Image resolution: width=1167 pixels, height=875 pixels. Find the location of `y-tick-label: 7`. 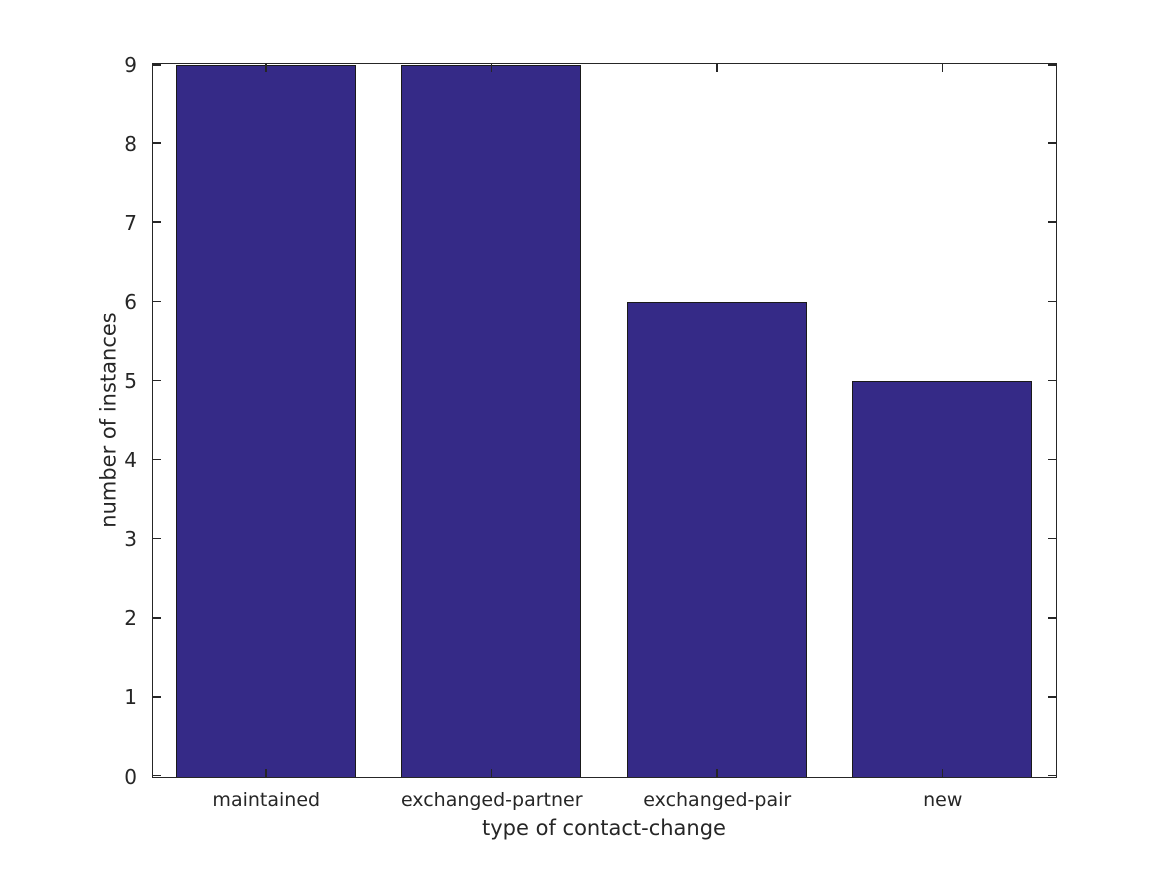

y-tick-label: 7 is located at coordinates (130, 222).